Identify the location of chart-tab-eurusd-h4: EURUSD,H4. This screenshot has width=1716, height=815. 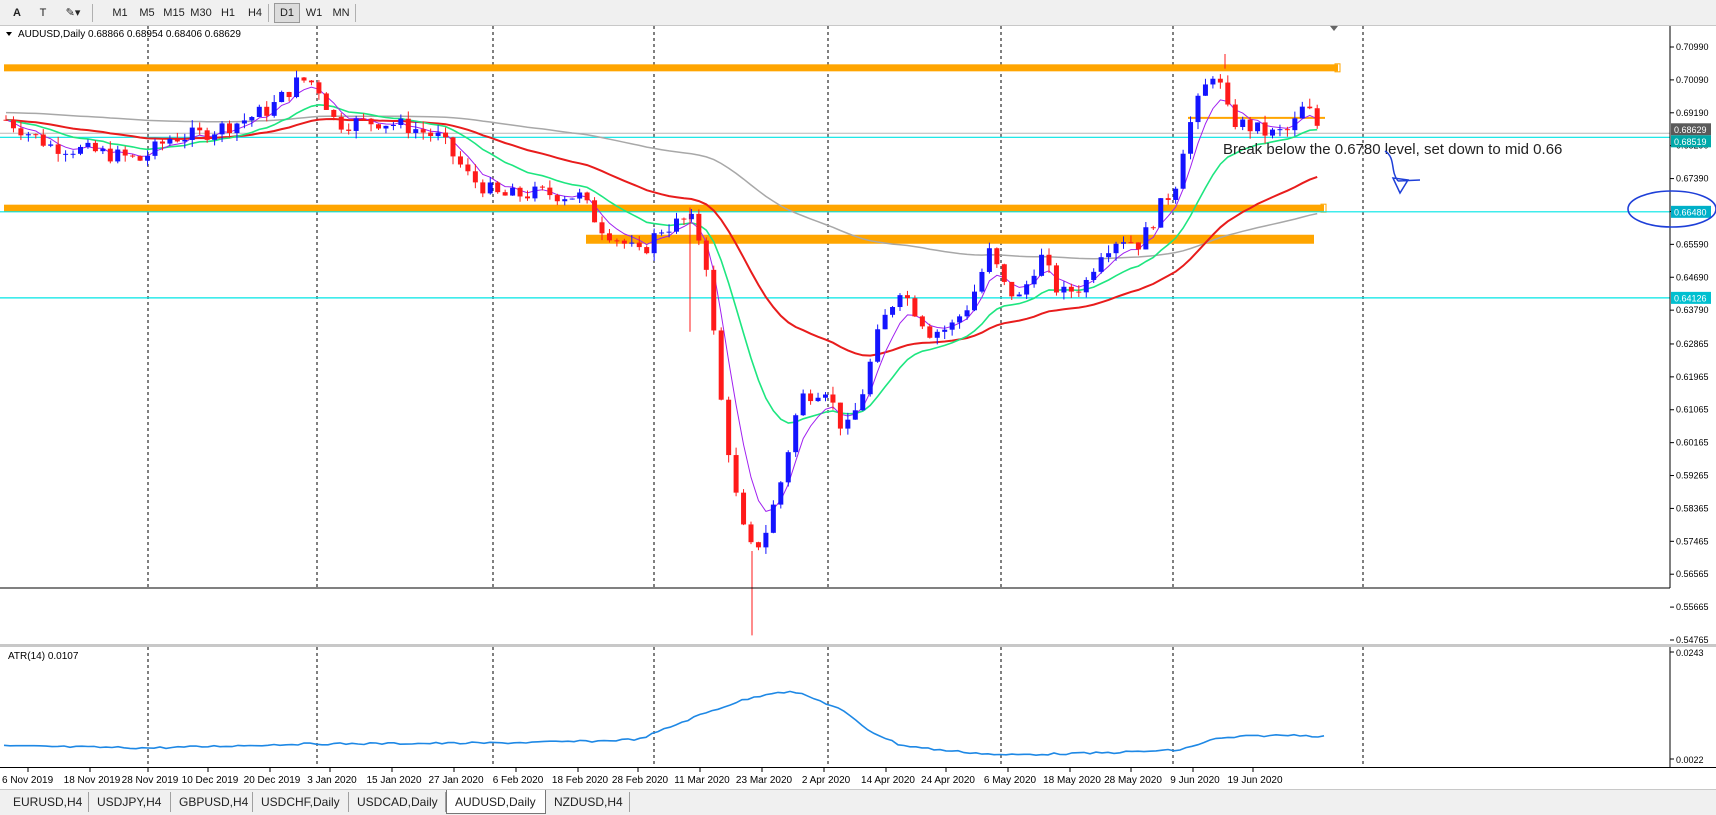
(47, 802).